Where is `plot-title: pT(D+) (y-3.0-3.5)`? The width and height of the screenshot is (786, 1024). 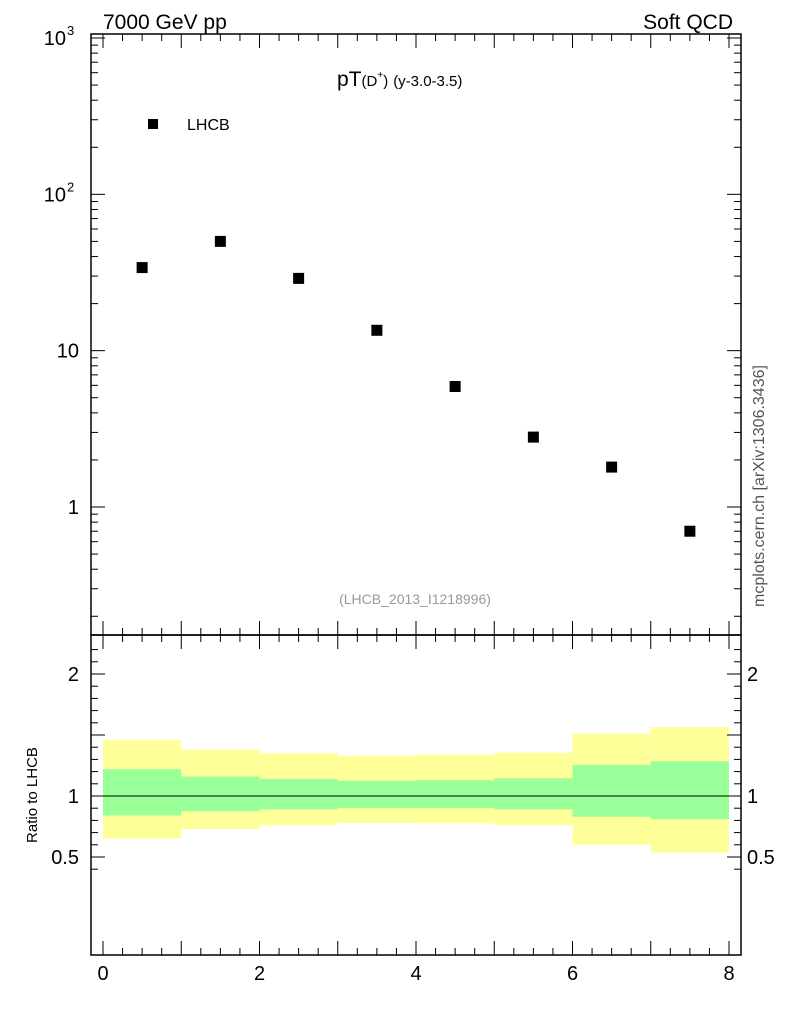 plot-title: pT(D+) (y-3.0-3.5) is located at coordinates (399, 79).